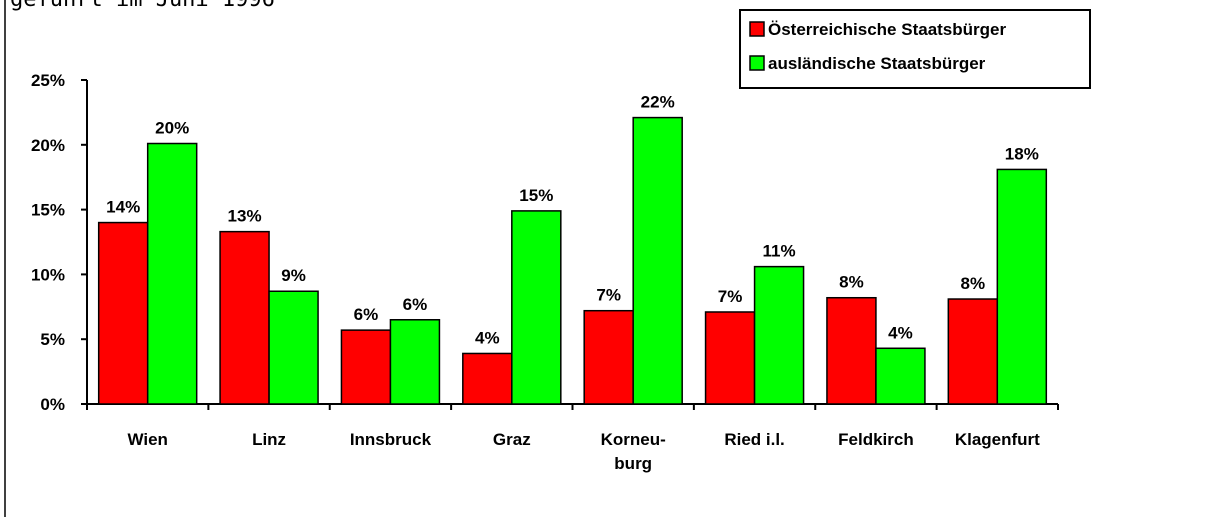 The height and width of the screenshot is (517, 1225). What do you see at coordinates (658, 102) in the screenshot?
I see `data-label: 22%` at bounding box center [658, 102].